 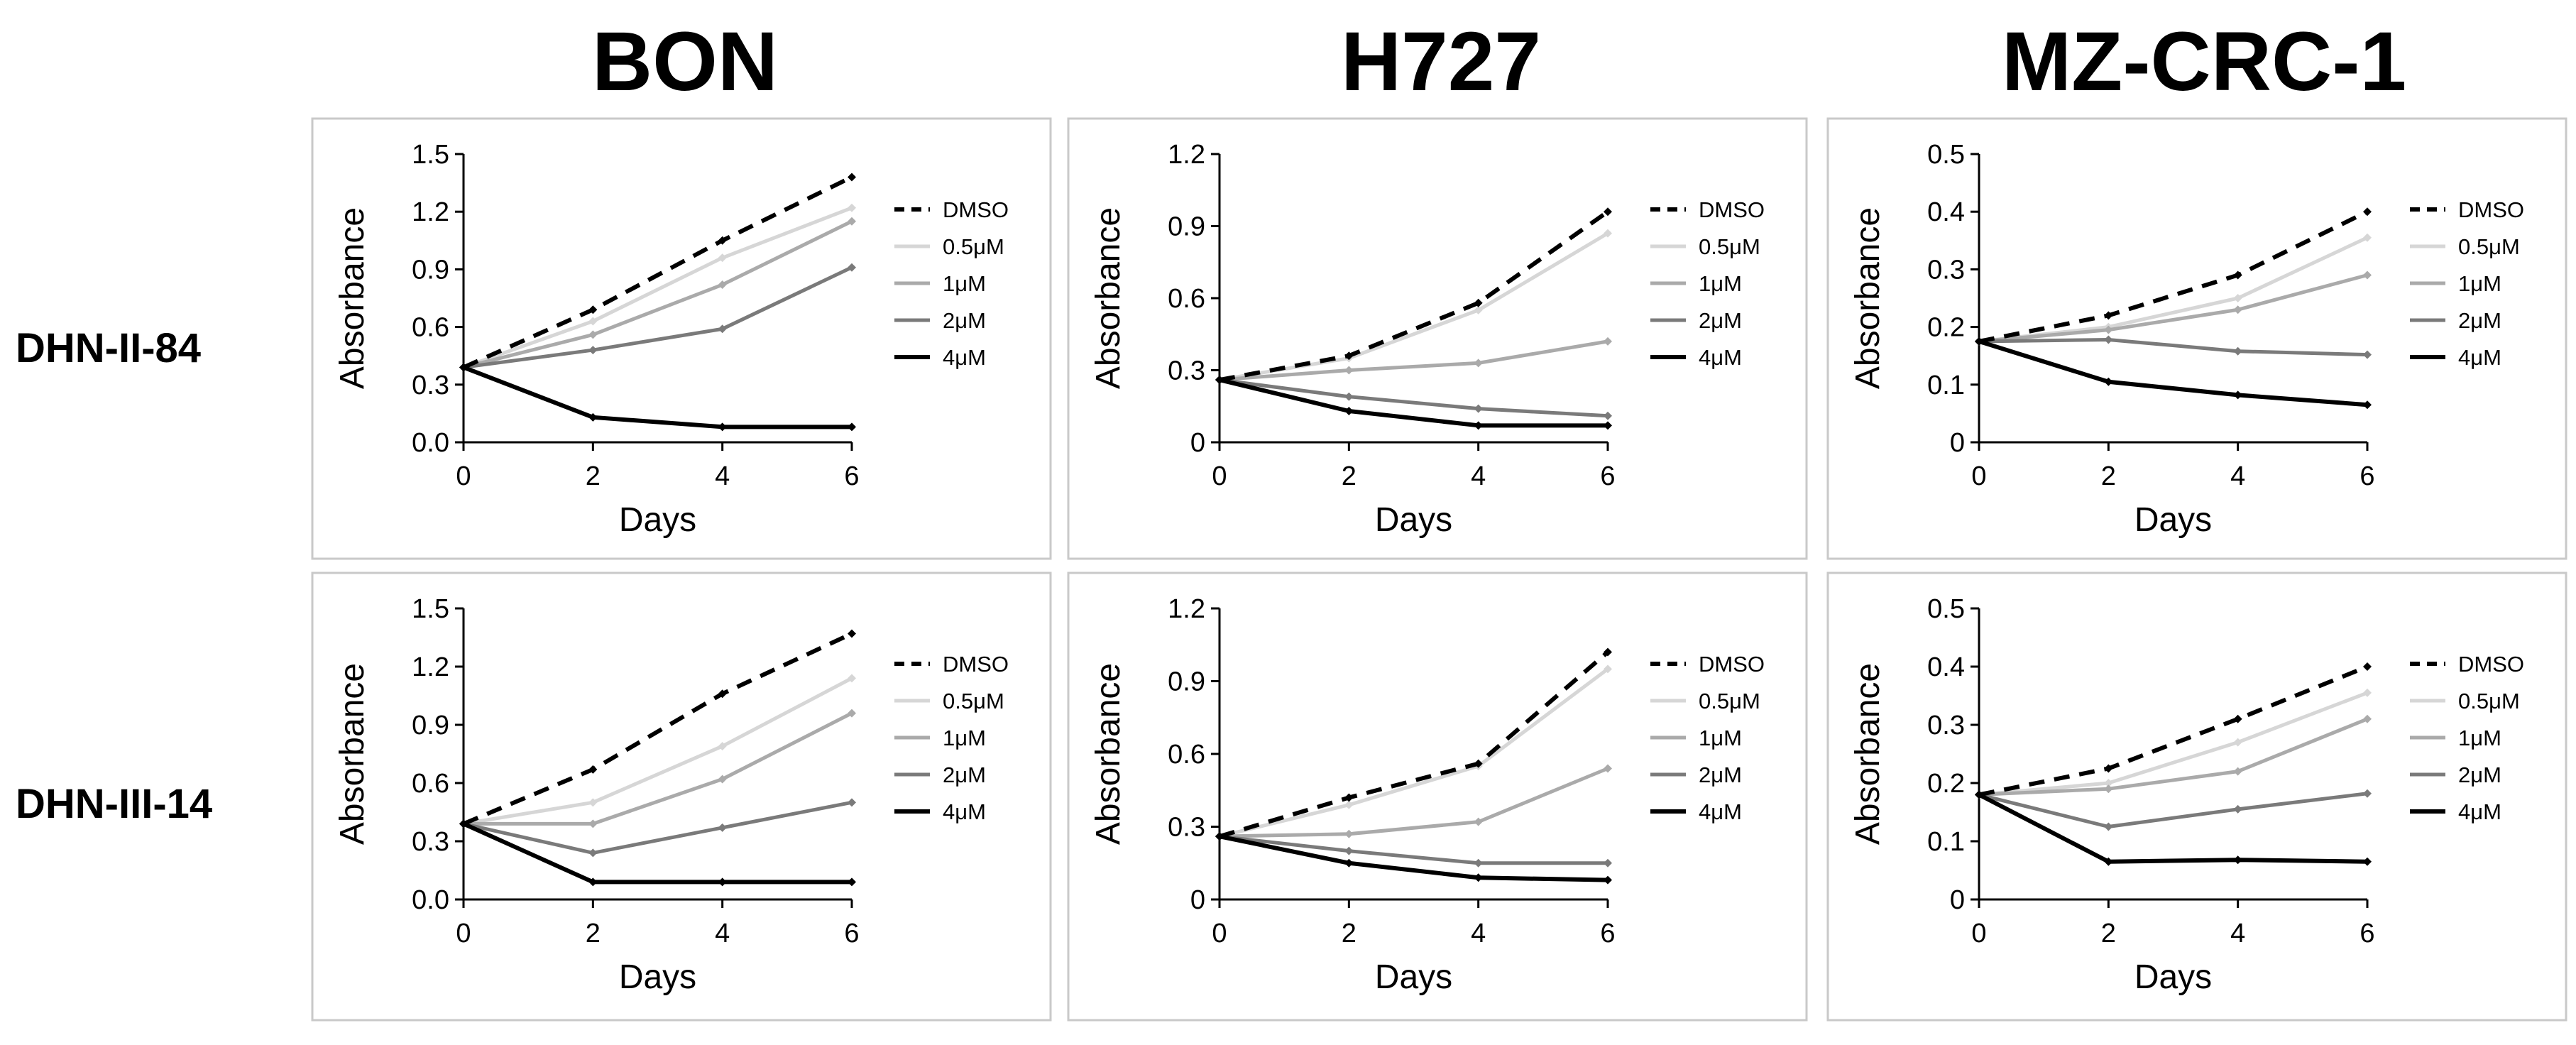 I want to click on y-tick-label: 1.2, so click(x=430, y=212).